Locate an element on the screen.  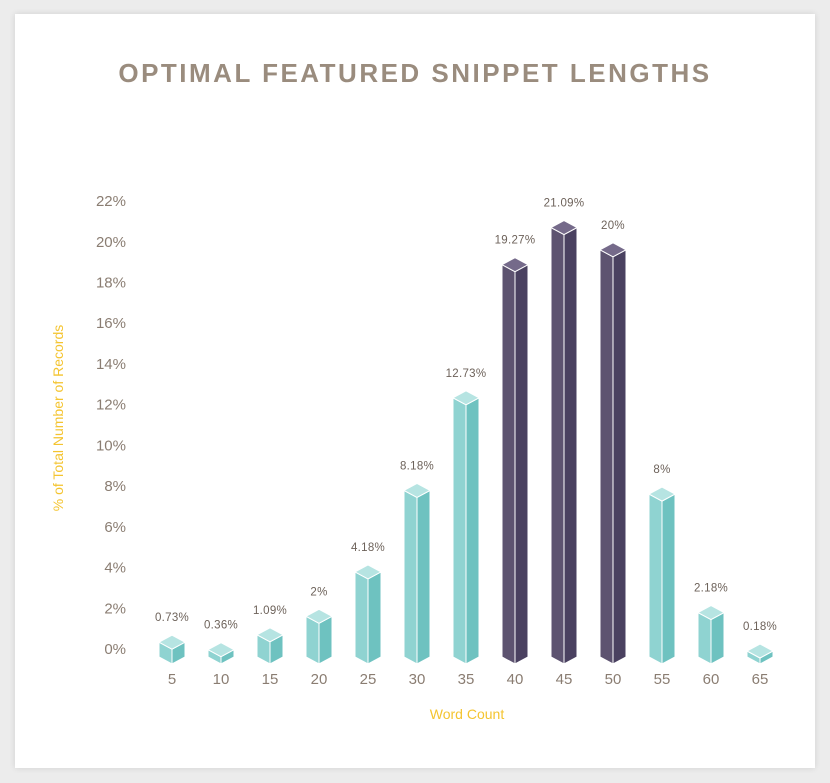
data-label: 12.73% is located at coordinates (466, 374).